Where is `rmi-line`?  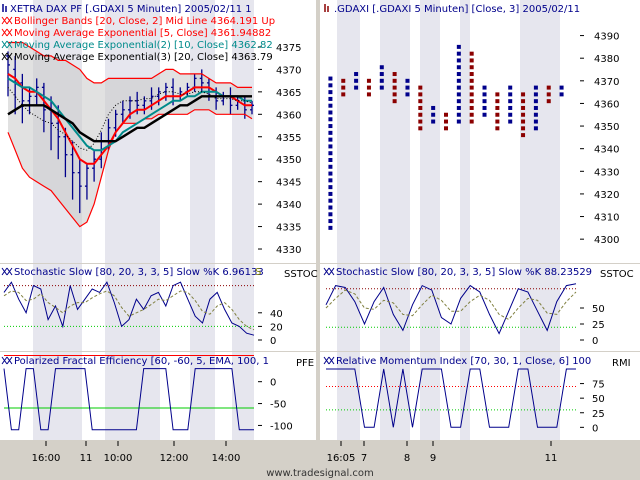 rmi-line is located at coordinates (451, 398).